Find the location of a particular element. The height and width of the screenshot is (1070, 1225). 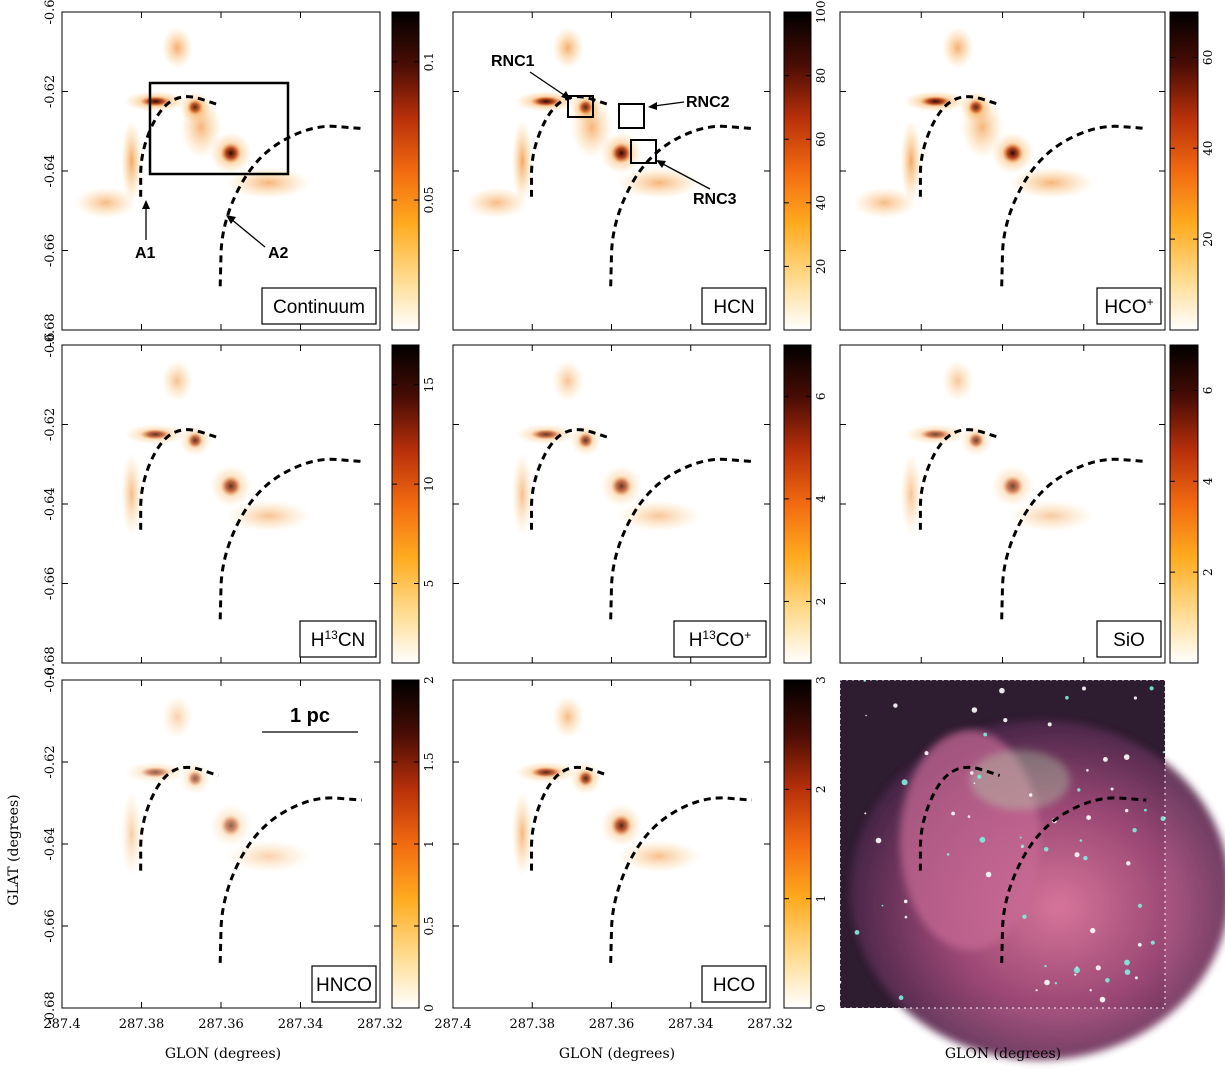

colorbar-tick-label: 3 is located at coordinates (821, 680).